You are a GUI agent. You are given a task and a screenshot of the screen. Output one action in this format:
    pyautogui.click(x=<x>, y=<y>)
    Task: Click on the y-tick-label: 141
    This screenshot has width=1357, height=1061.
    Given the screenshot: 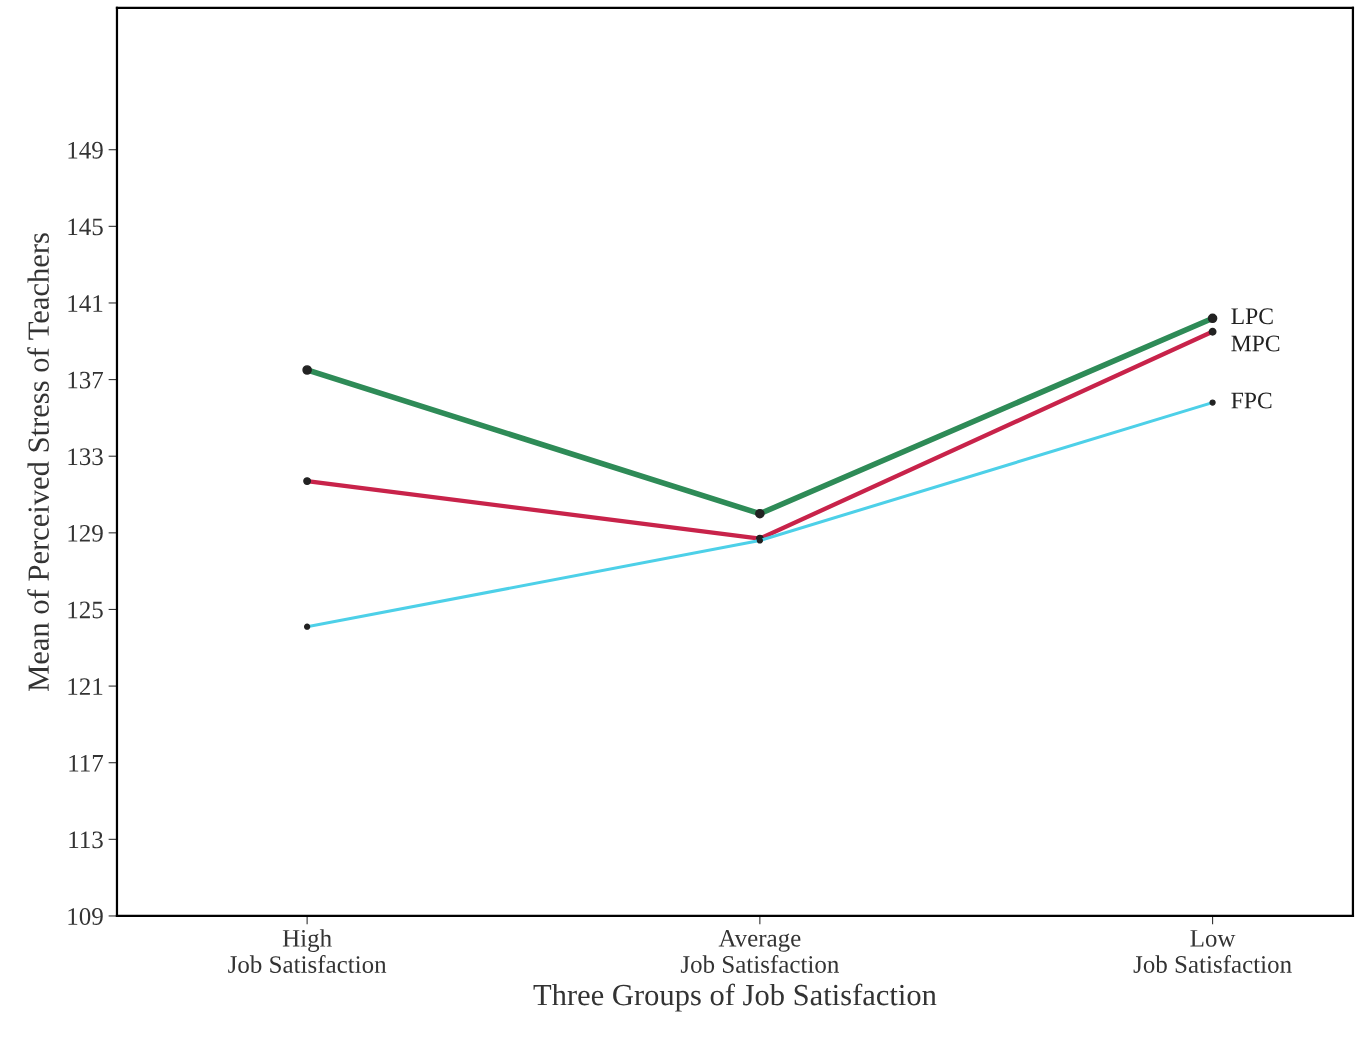 What is the action you would take?
    pyautogui.click(x=85, y=303)
    